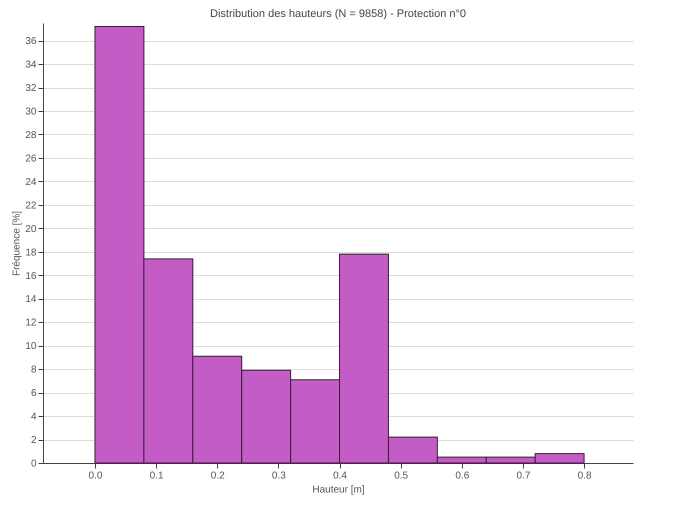 This screenshot has height=524, width=682. I want to click on y-tick-label: 2, so click(33, 440).